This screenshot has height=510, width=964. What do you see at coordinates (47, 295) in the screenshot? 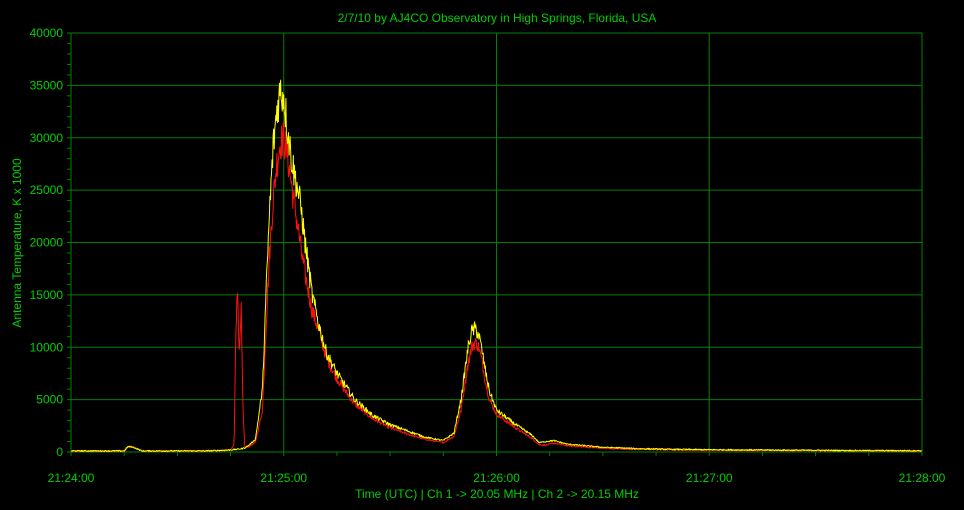
I see `y-tick-label: 15000` at bounding box center [47, 295].